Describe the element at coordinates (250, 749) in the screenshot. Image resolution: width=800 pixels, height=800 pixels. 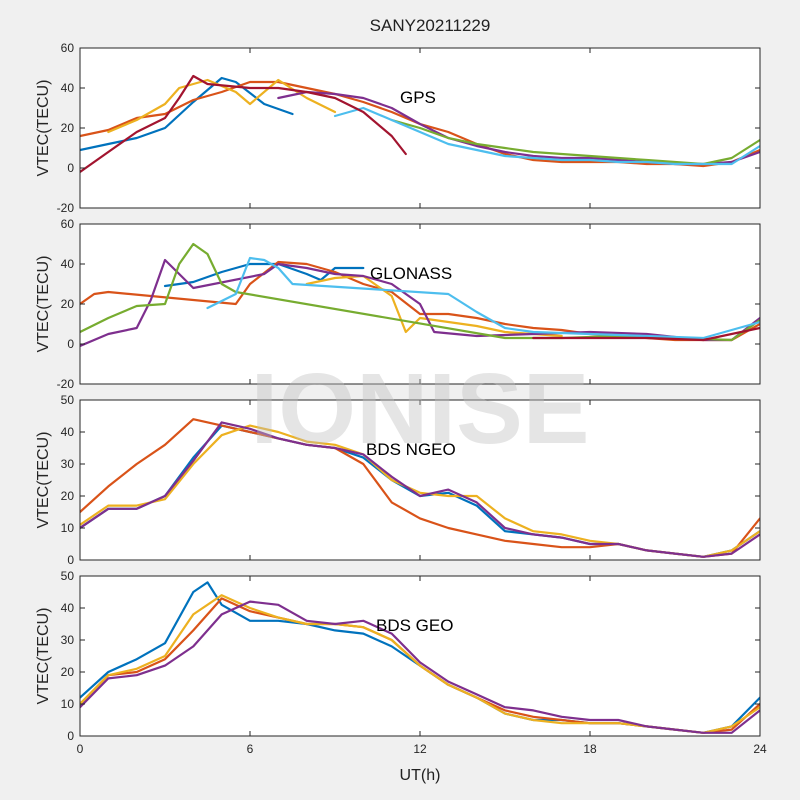
I see `x-tick-label: 6` at that location.